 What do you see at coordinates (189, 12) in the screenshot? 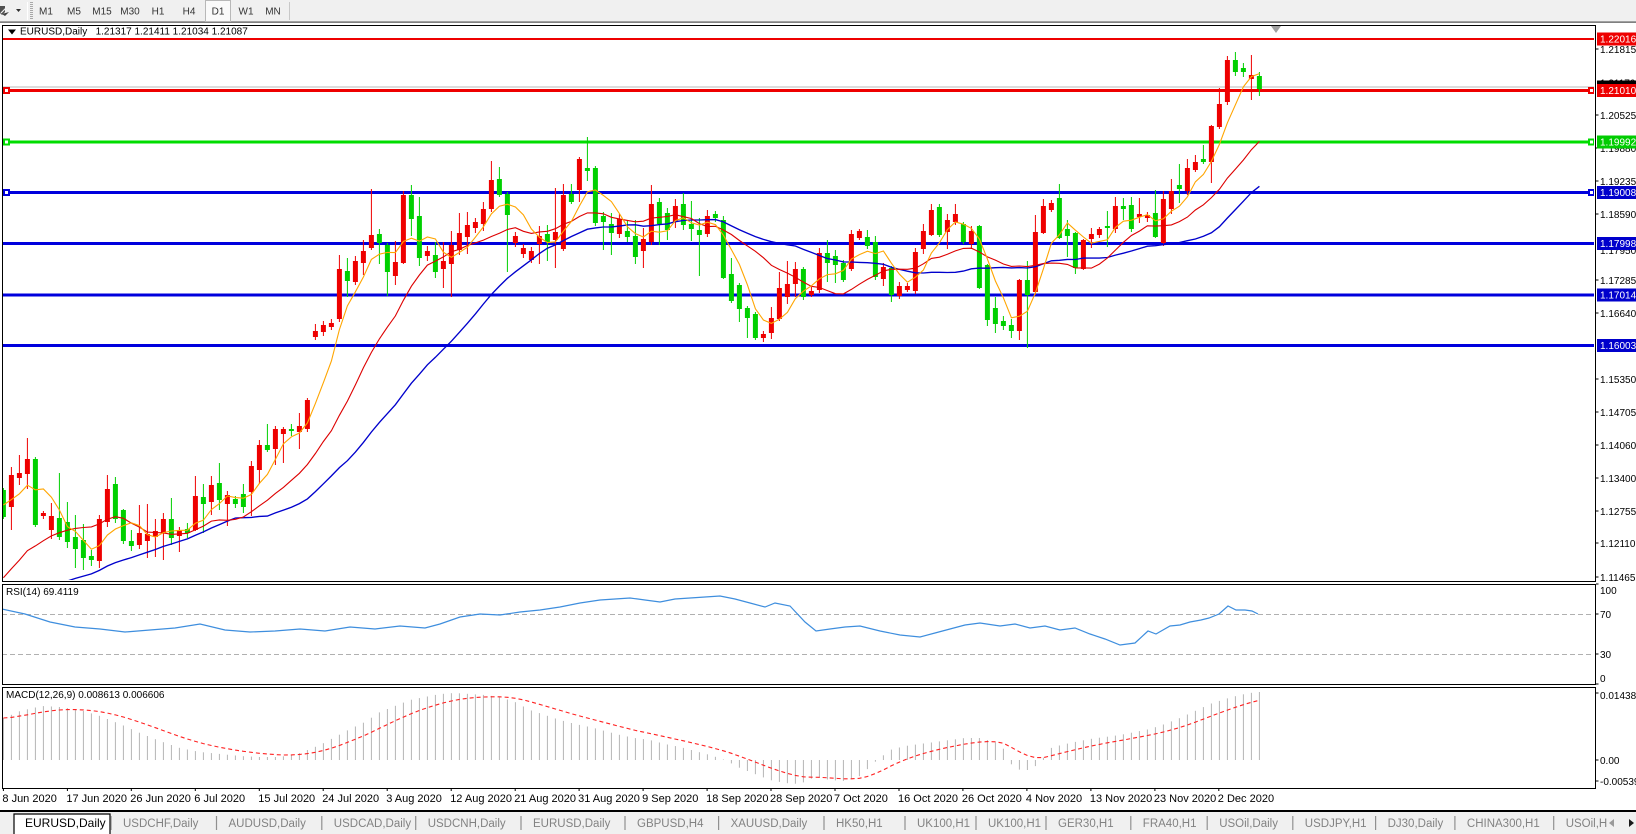
I see `svg-text: H4` at bounding box center [189, 12].